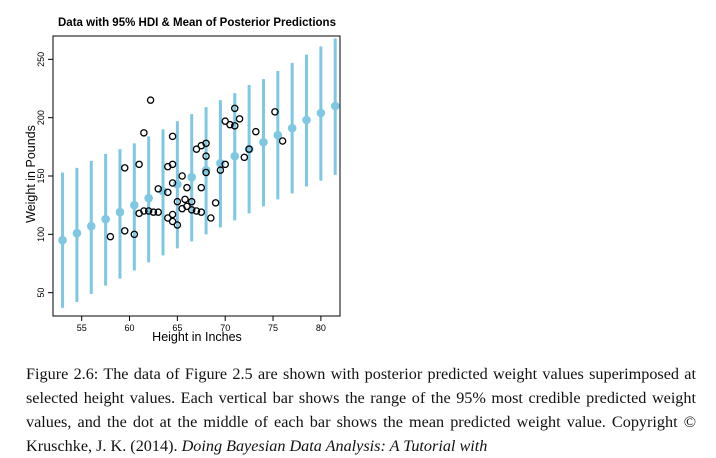 Image resolution: width=716 pixels, height=458 pixels. I want to click on x-tick-label: 60, so click(130, 328).